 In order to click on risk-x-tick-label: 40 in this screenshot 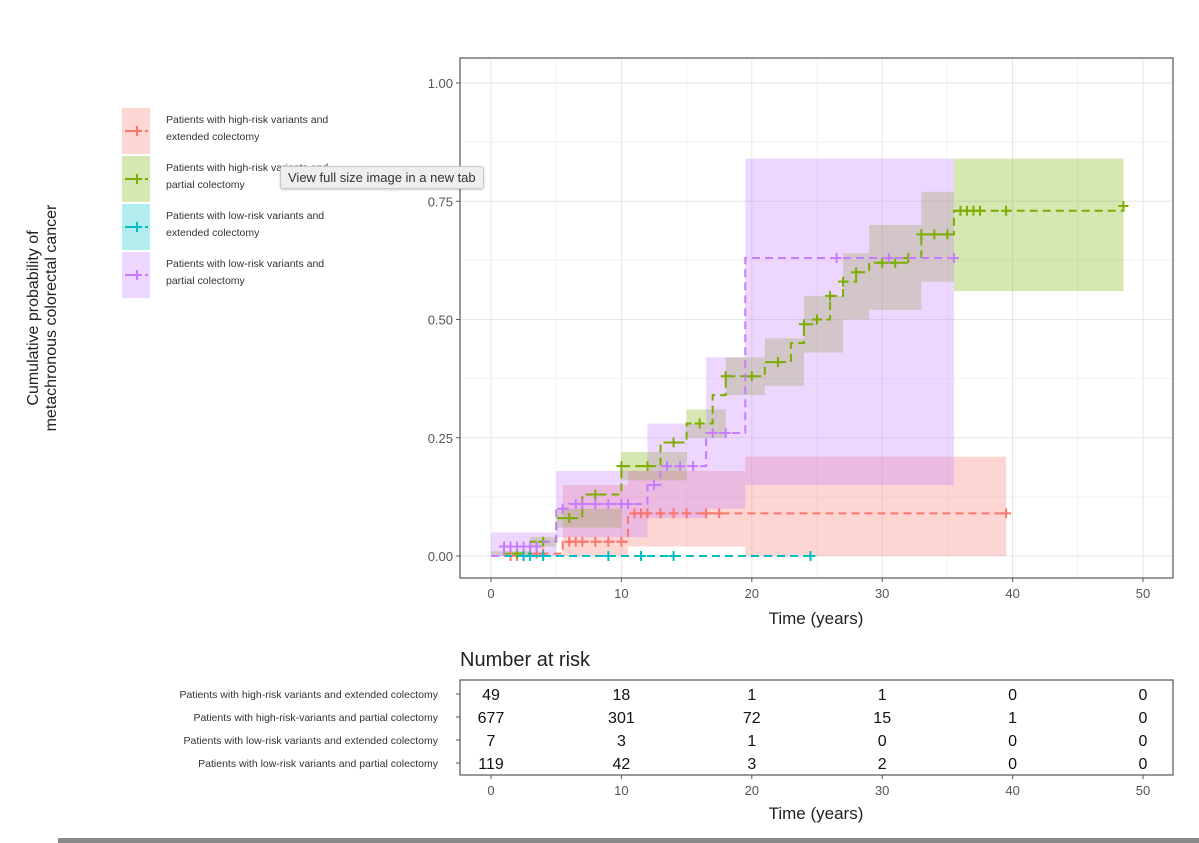, I will do `click(1012, 790)`.